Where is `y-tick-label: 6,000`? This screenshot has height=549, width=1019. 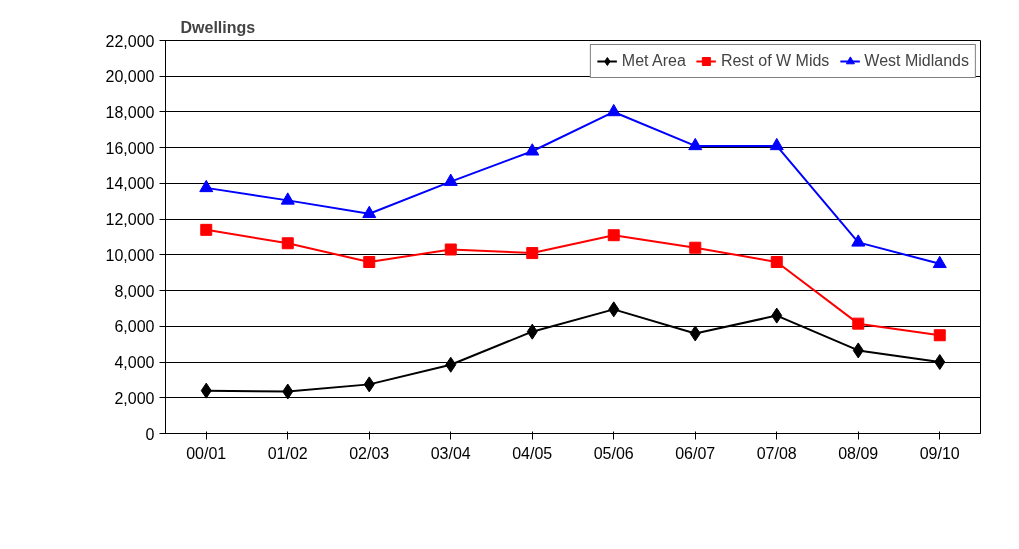 y-tick-label: 6,000 is located at coordinates (134, 327).